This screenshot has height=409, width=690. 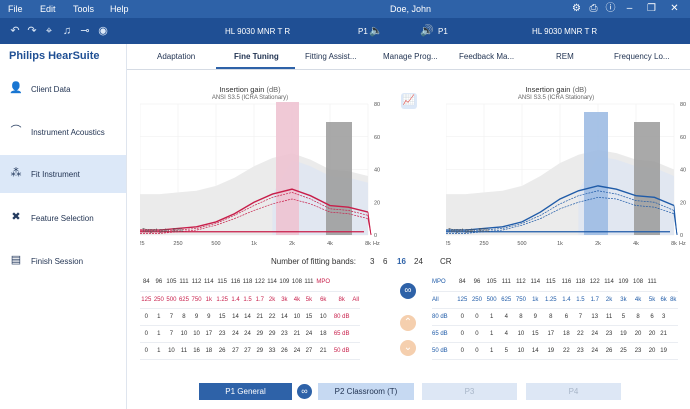 I want to click on program-button-p4: P4, so click(x=573, y=391).